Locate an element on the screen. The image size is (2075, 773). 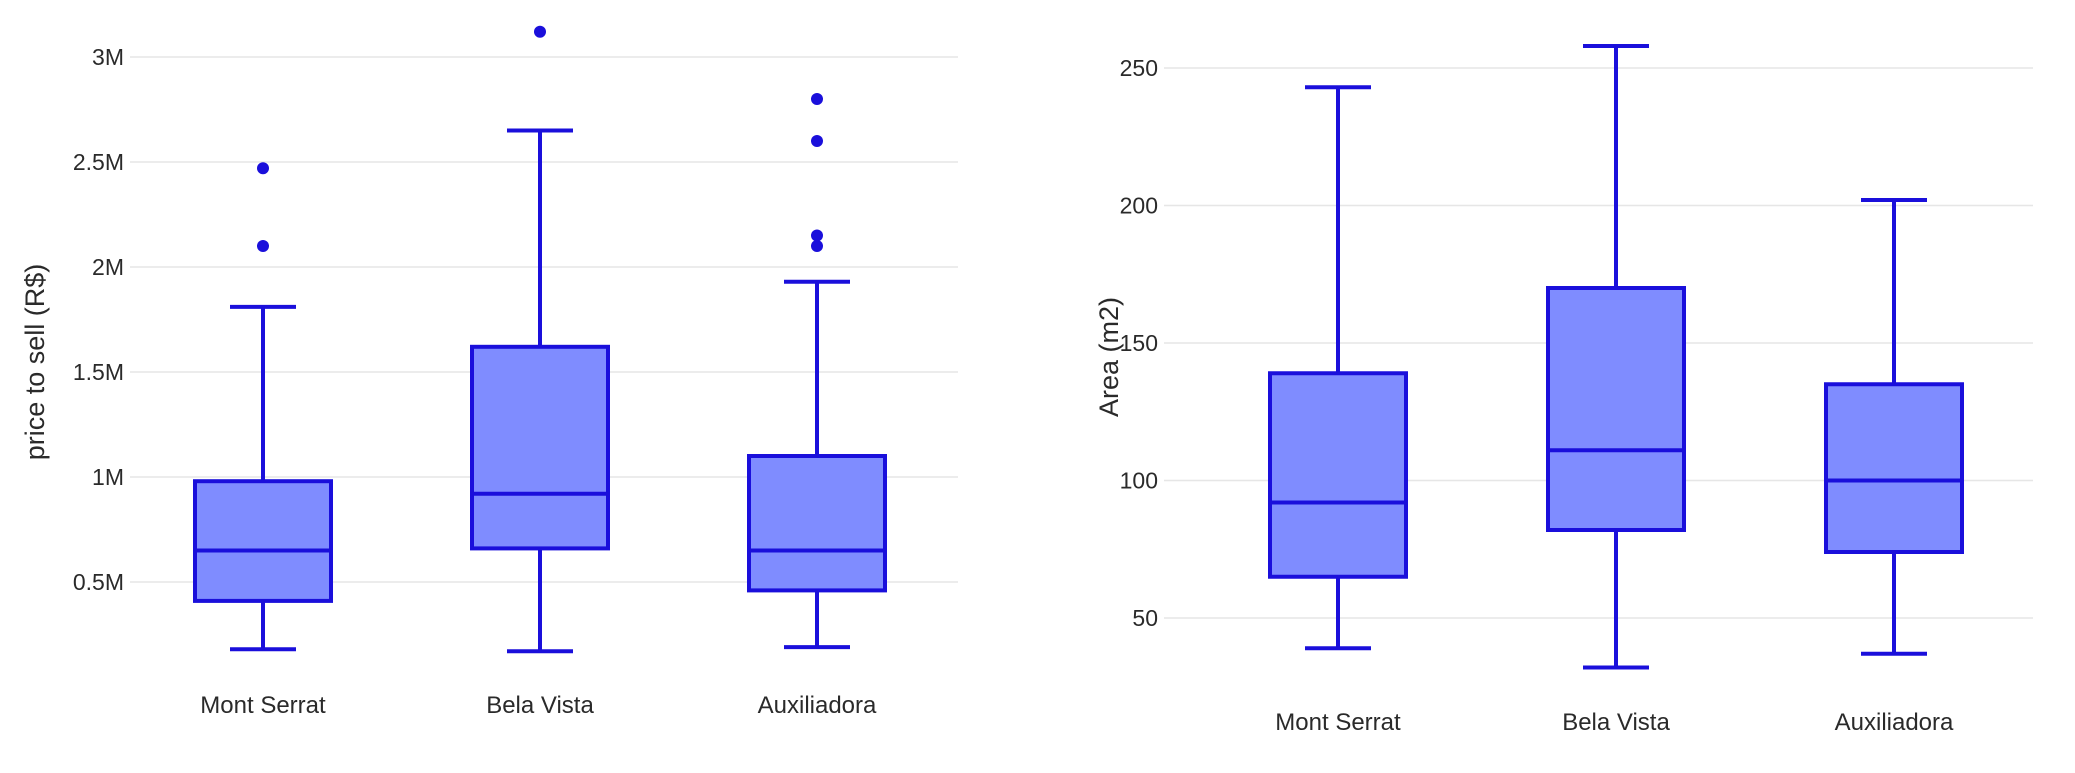
y-tick-label: 50 is located at coordinates (1145, 618).